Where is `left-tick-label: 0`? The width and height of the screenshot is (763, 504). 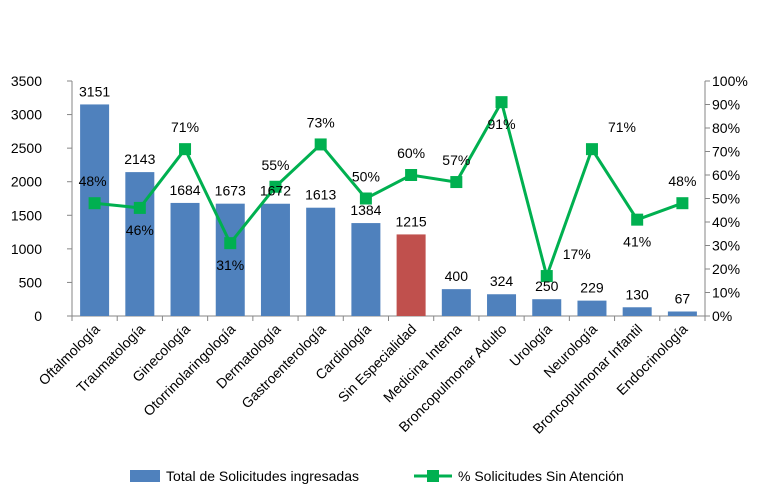 left-tick-label: 0 is located at coordinates (38, 316).